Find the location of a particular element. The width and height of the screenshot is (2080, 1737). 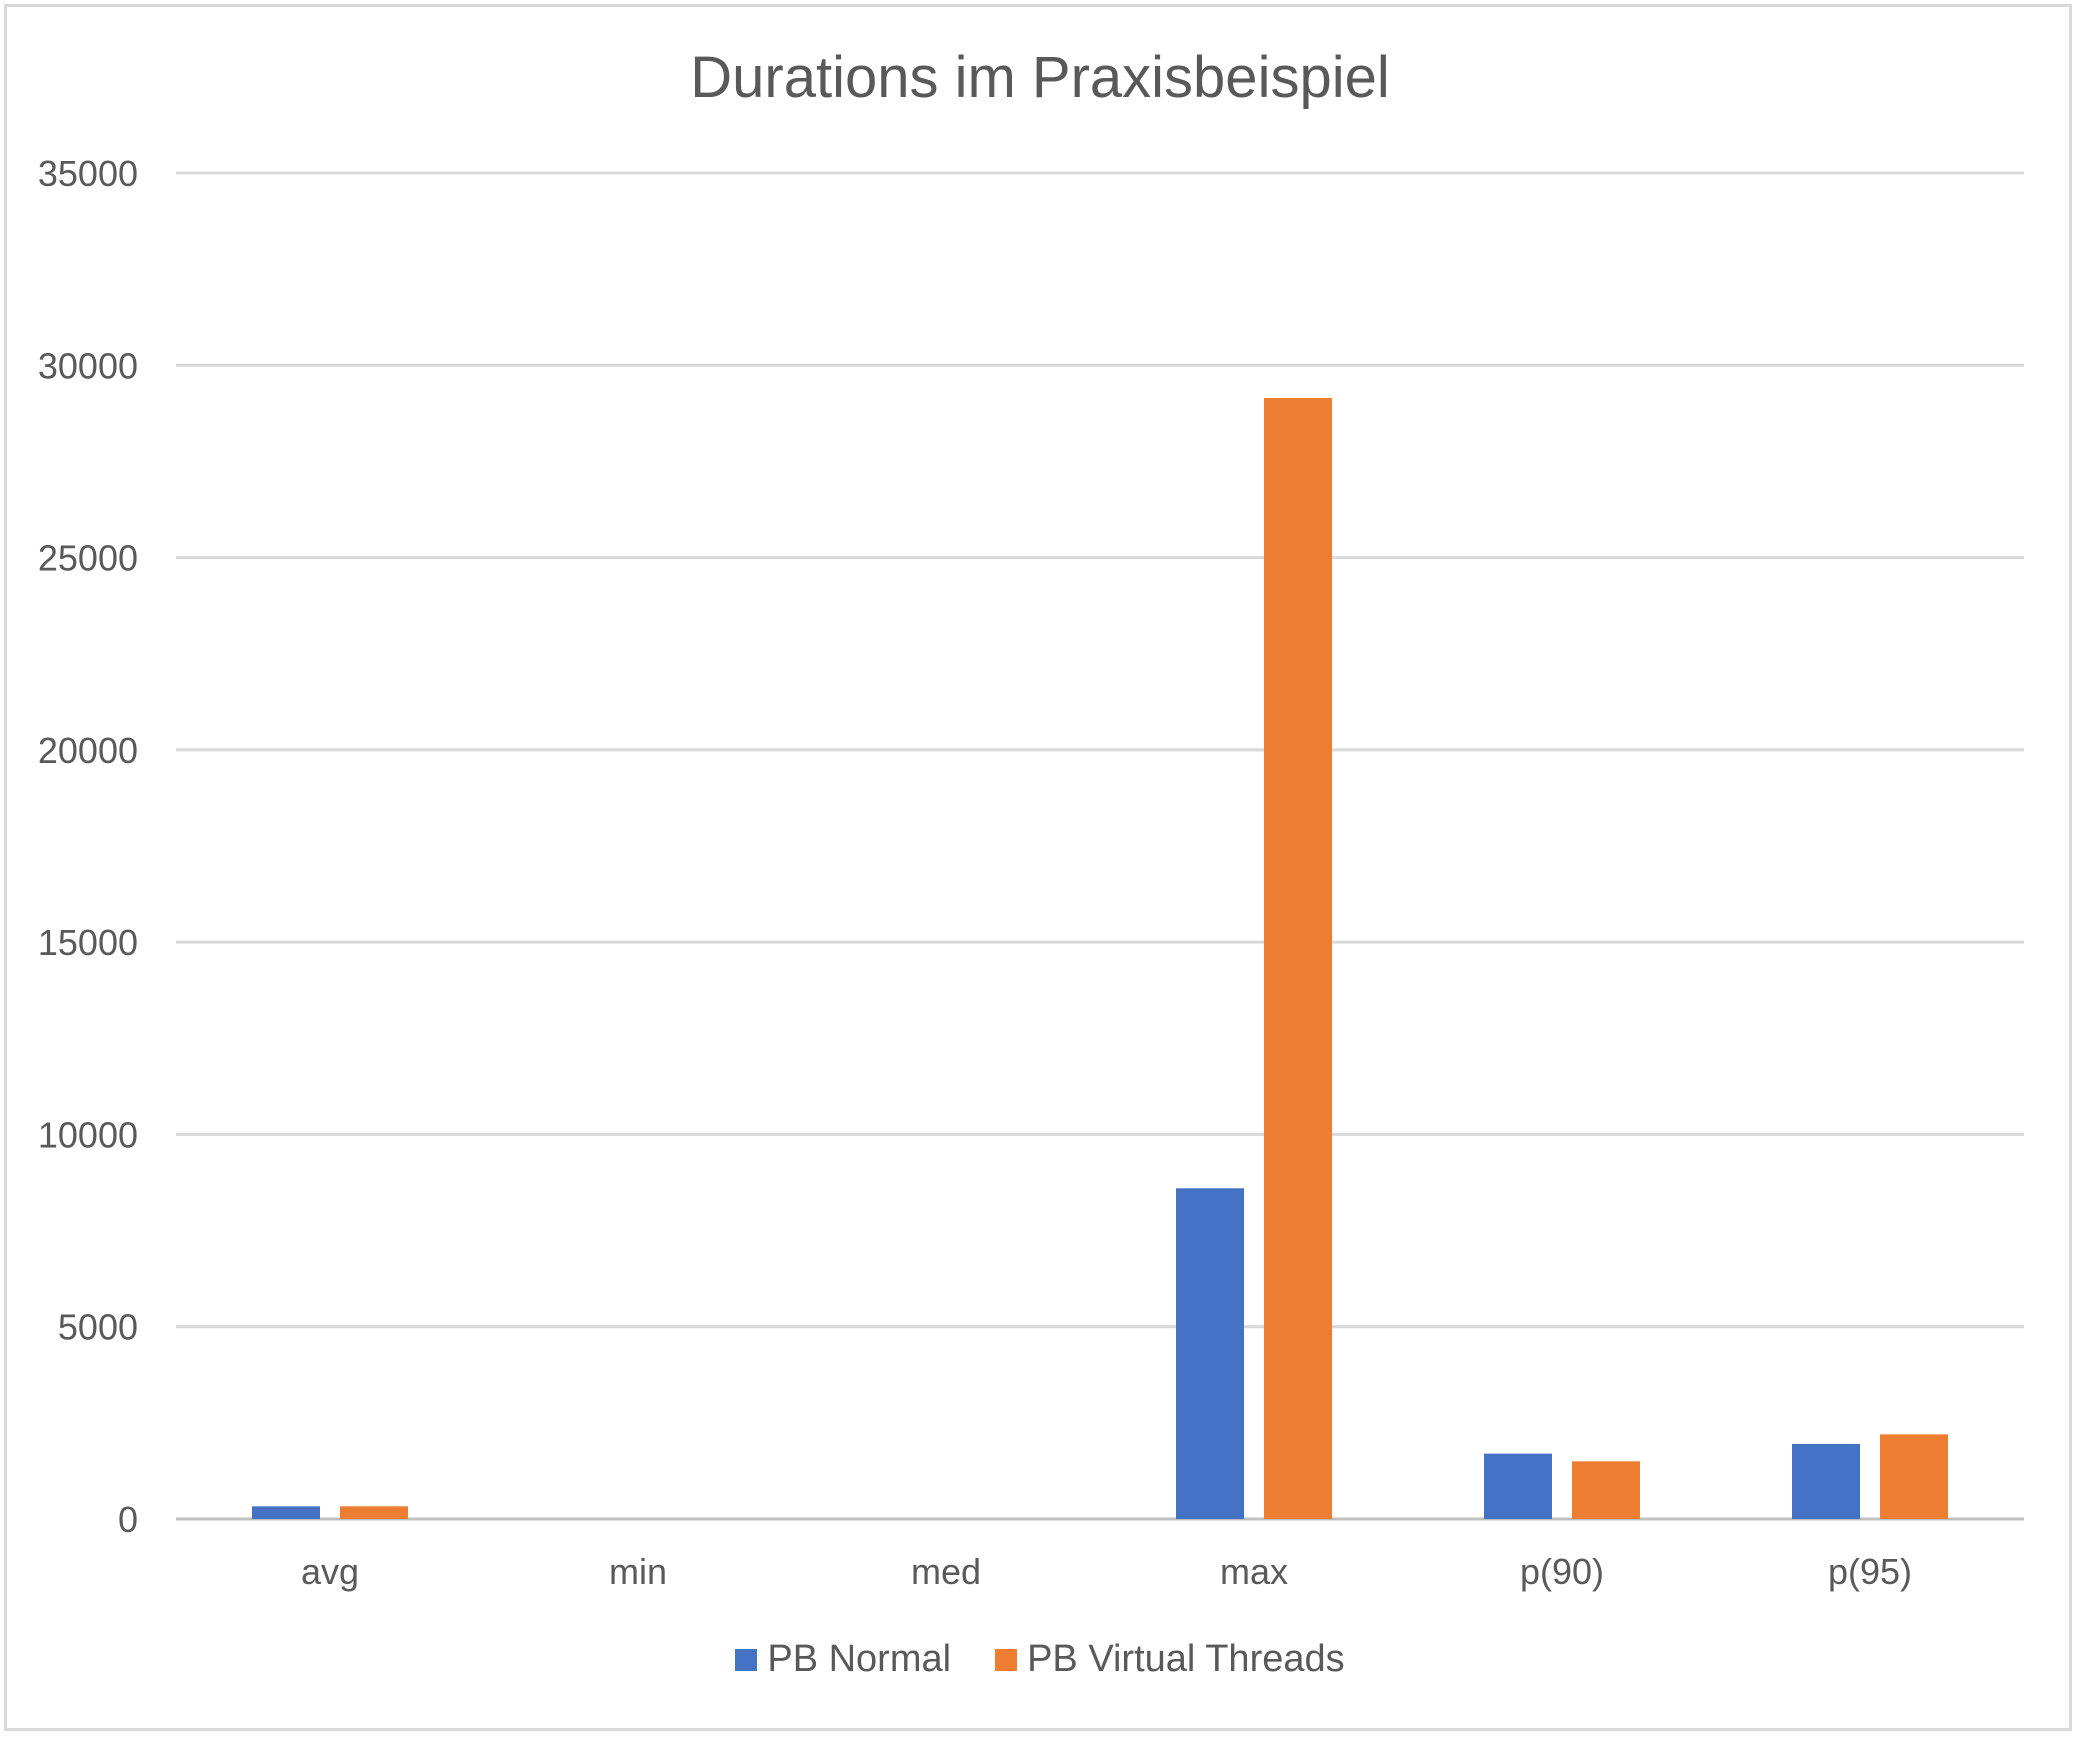

x-tick-label: p(95) is located at coordinates (1870, 1571).